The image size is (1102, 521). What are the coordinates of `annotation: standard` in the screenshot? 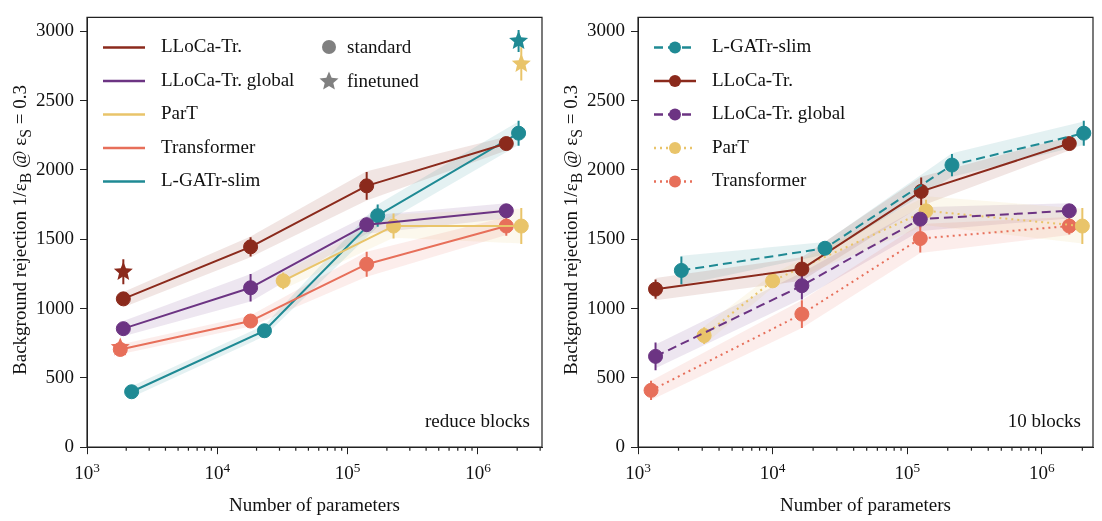 It's located at (379, 47).